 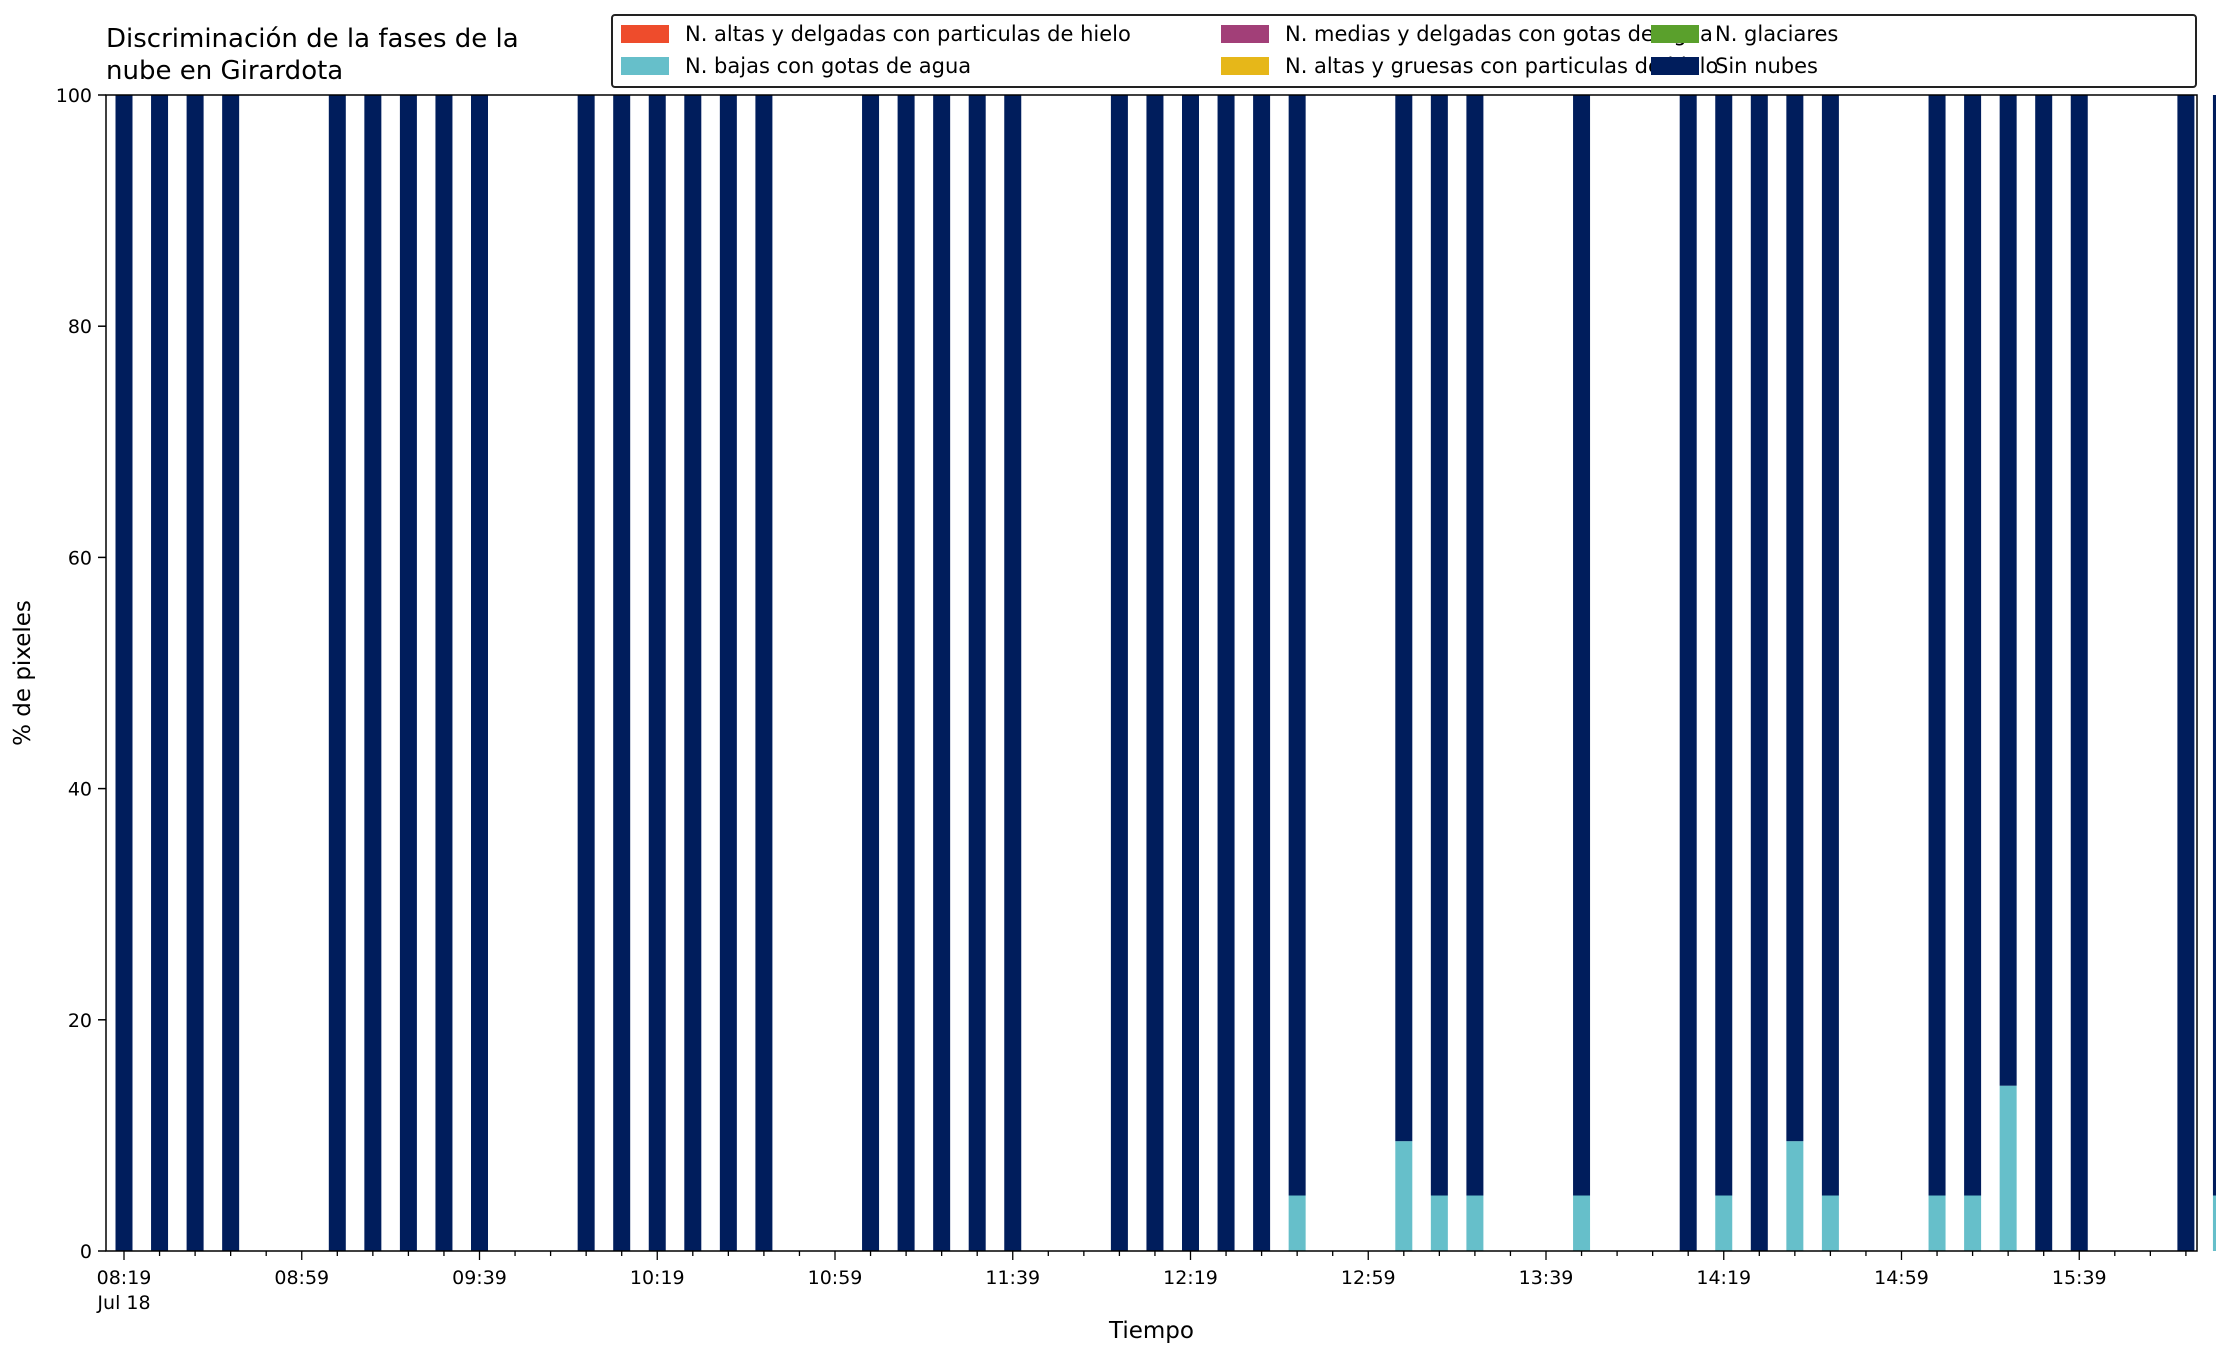 I want to click on x-tick-label-1: 08:59, so click(x=301, y=1278).